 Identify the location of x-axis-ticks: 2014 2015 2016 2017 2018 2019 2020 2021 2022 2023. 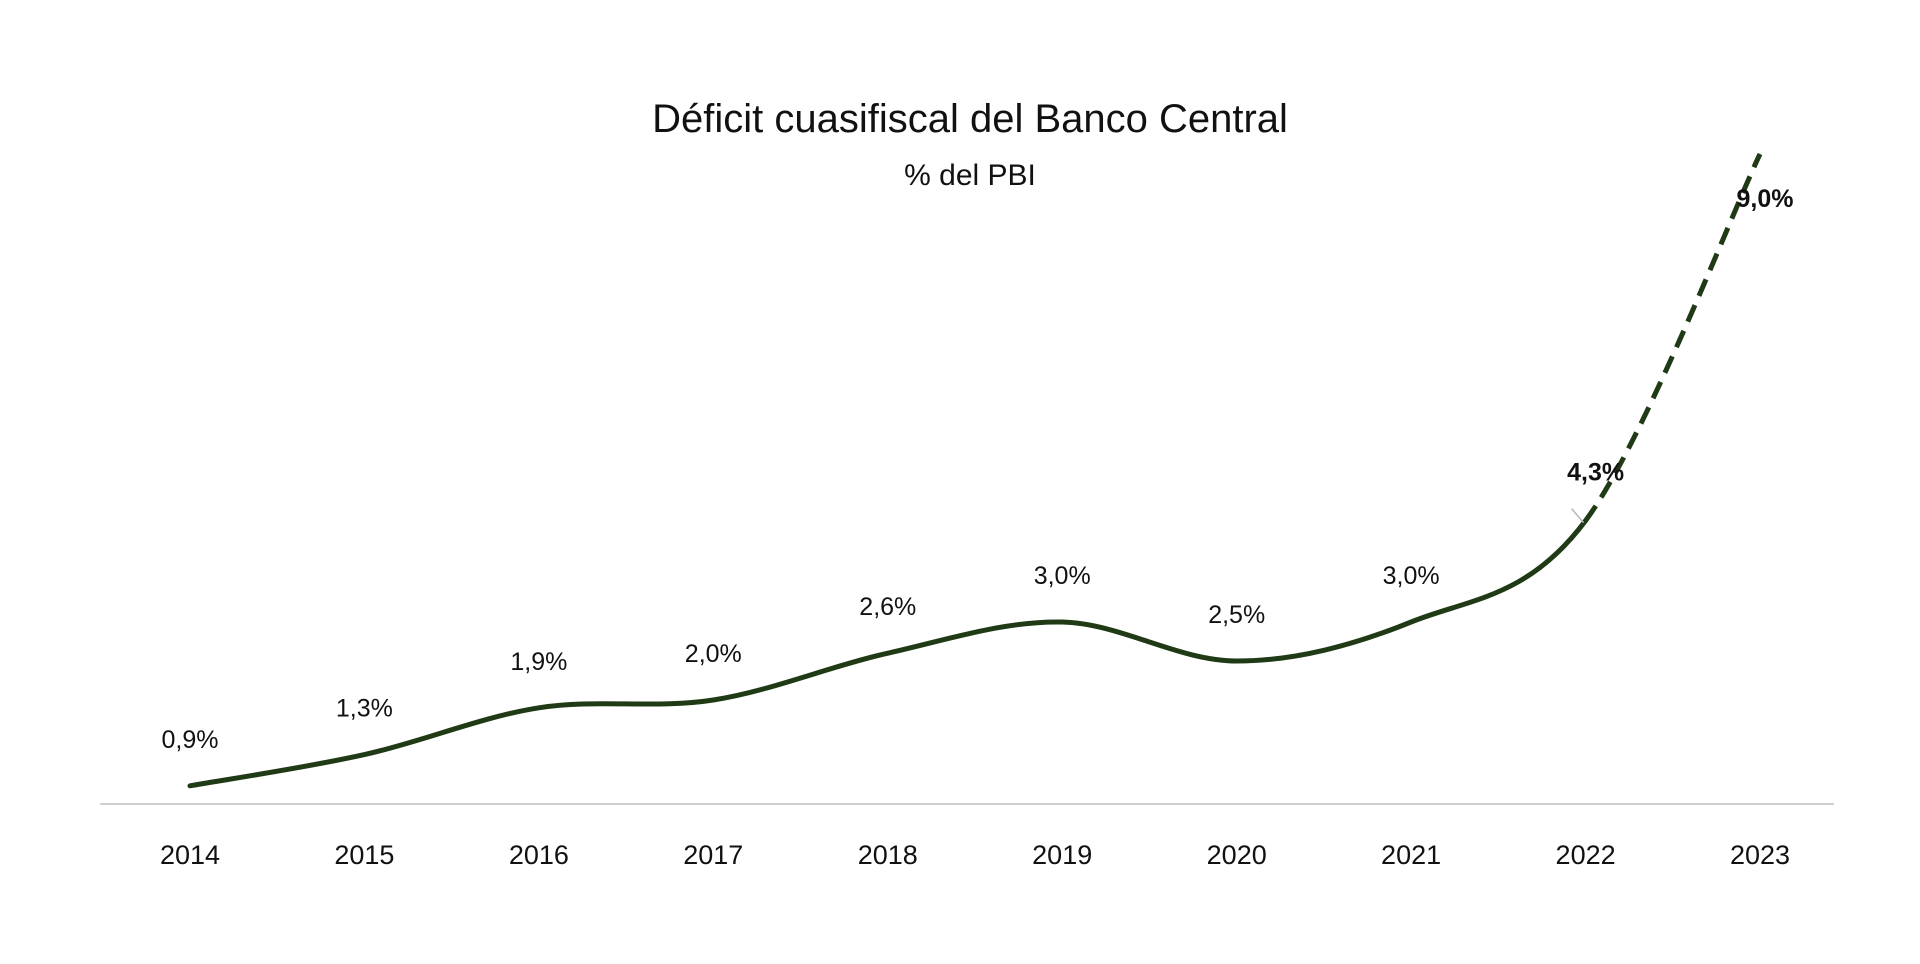
(975, 855).